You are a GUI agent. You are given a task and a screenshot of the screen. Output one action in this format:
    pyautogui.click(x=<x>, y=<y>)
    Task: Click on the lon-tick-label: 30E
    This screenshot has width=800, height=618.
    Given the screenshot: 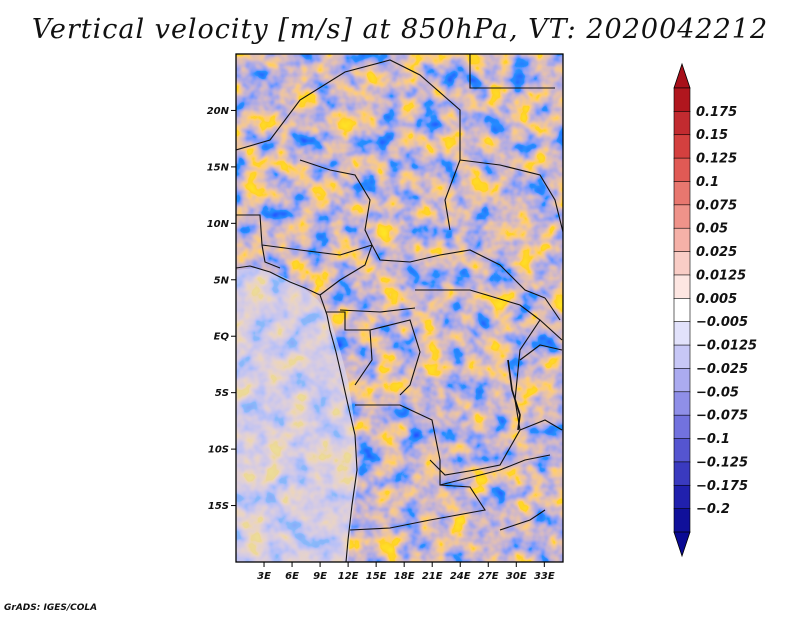 What is the action you would take?
    pyautogui.click(x=516, y=576)
    